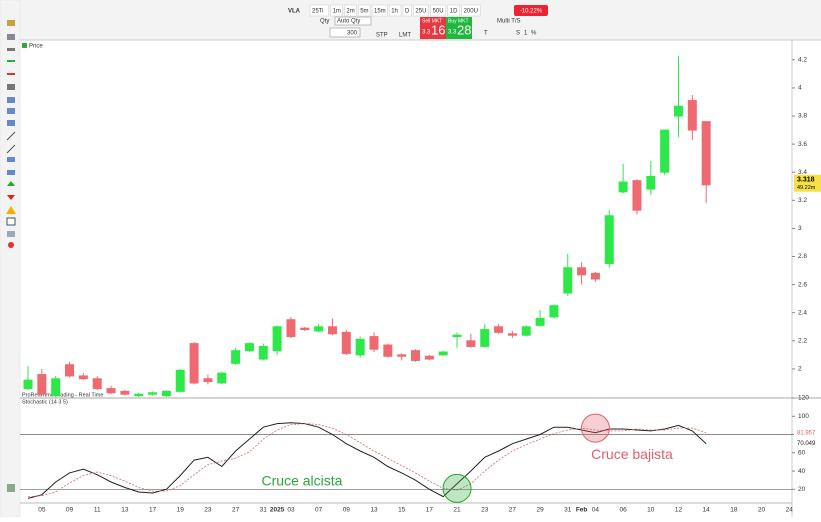 The height and width of the screenshot is (522, 821). Describe the element at coordinates (36, 47) in the screenshot. I see `panel-label: Price` at that location.